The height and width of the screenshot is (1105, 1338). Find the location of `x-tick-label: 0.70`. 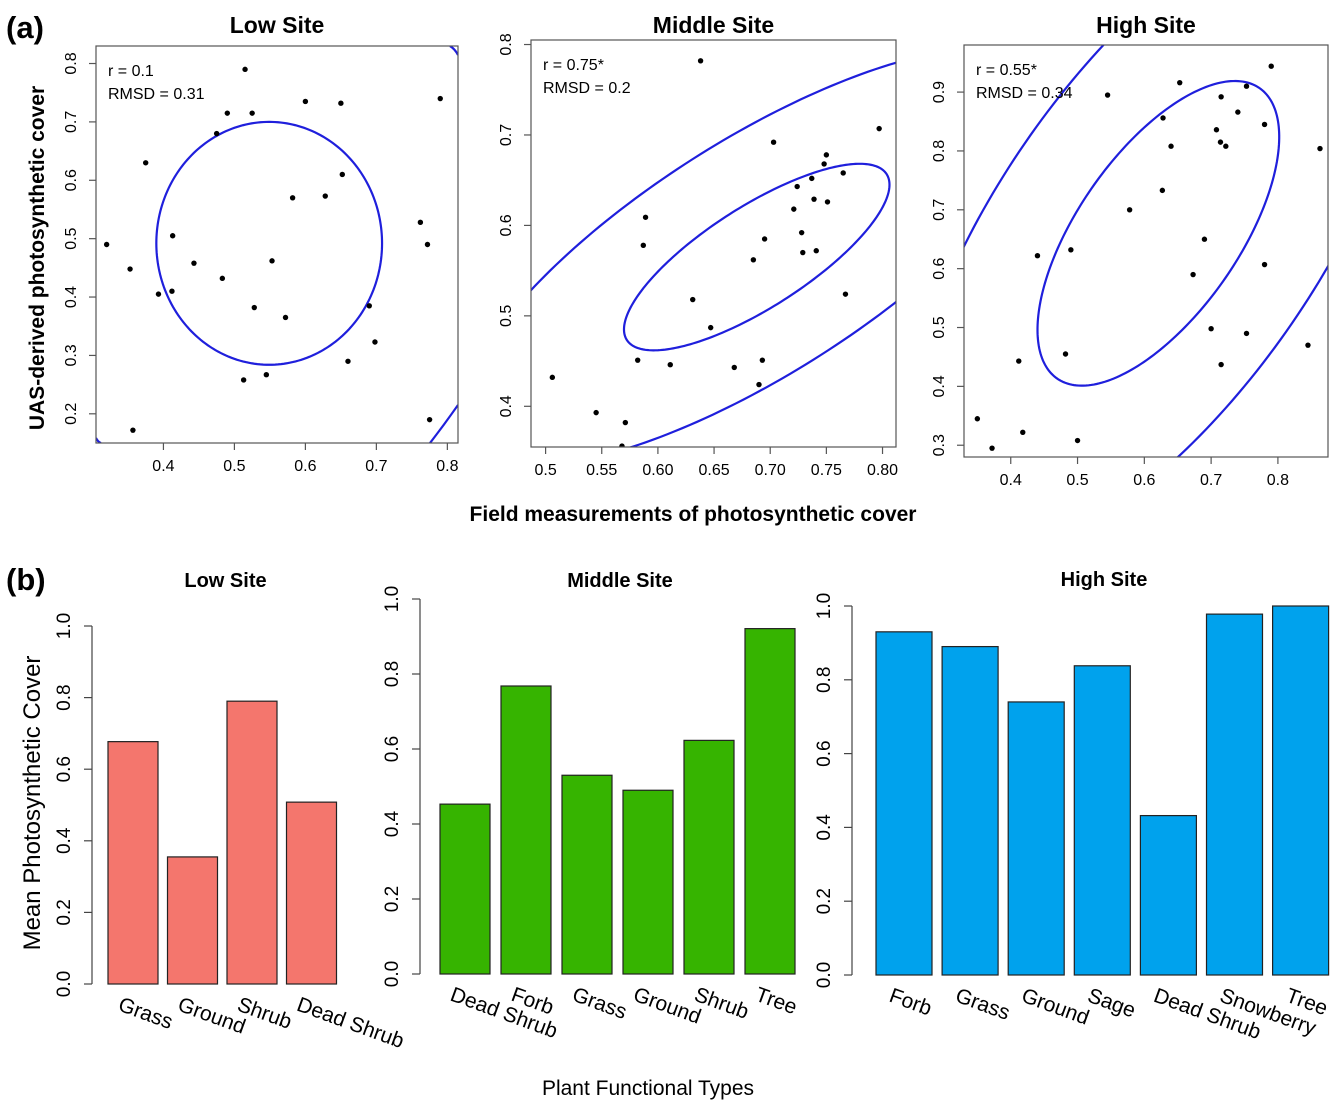

x-tick-label: 0.70 is located at coordinates (770, 470).